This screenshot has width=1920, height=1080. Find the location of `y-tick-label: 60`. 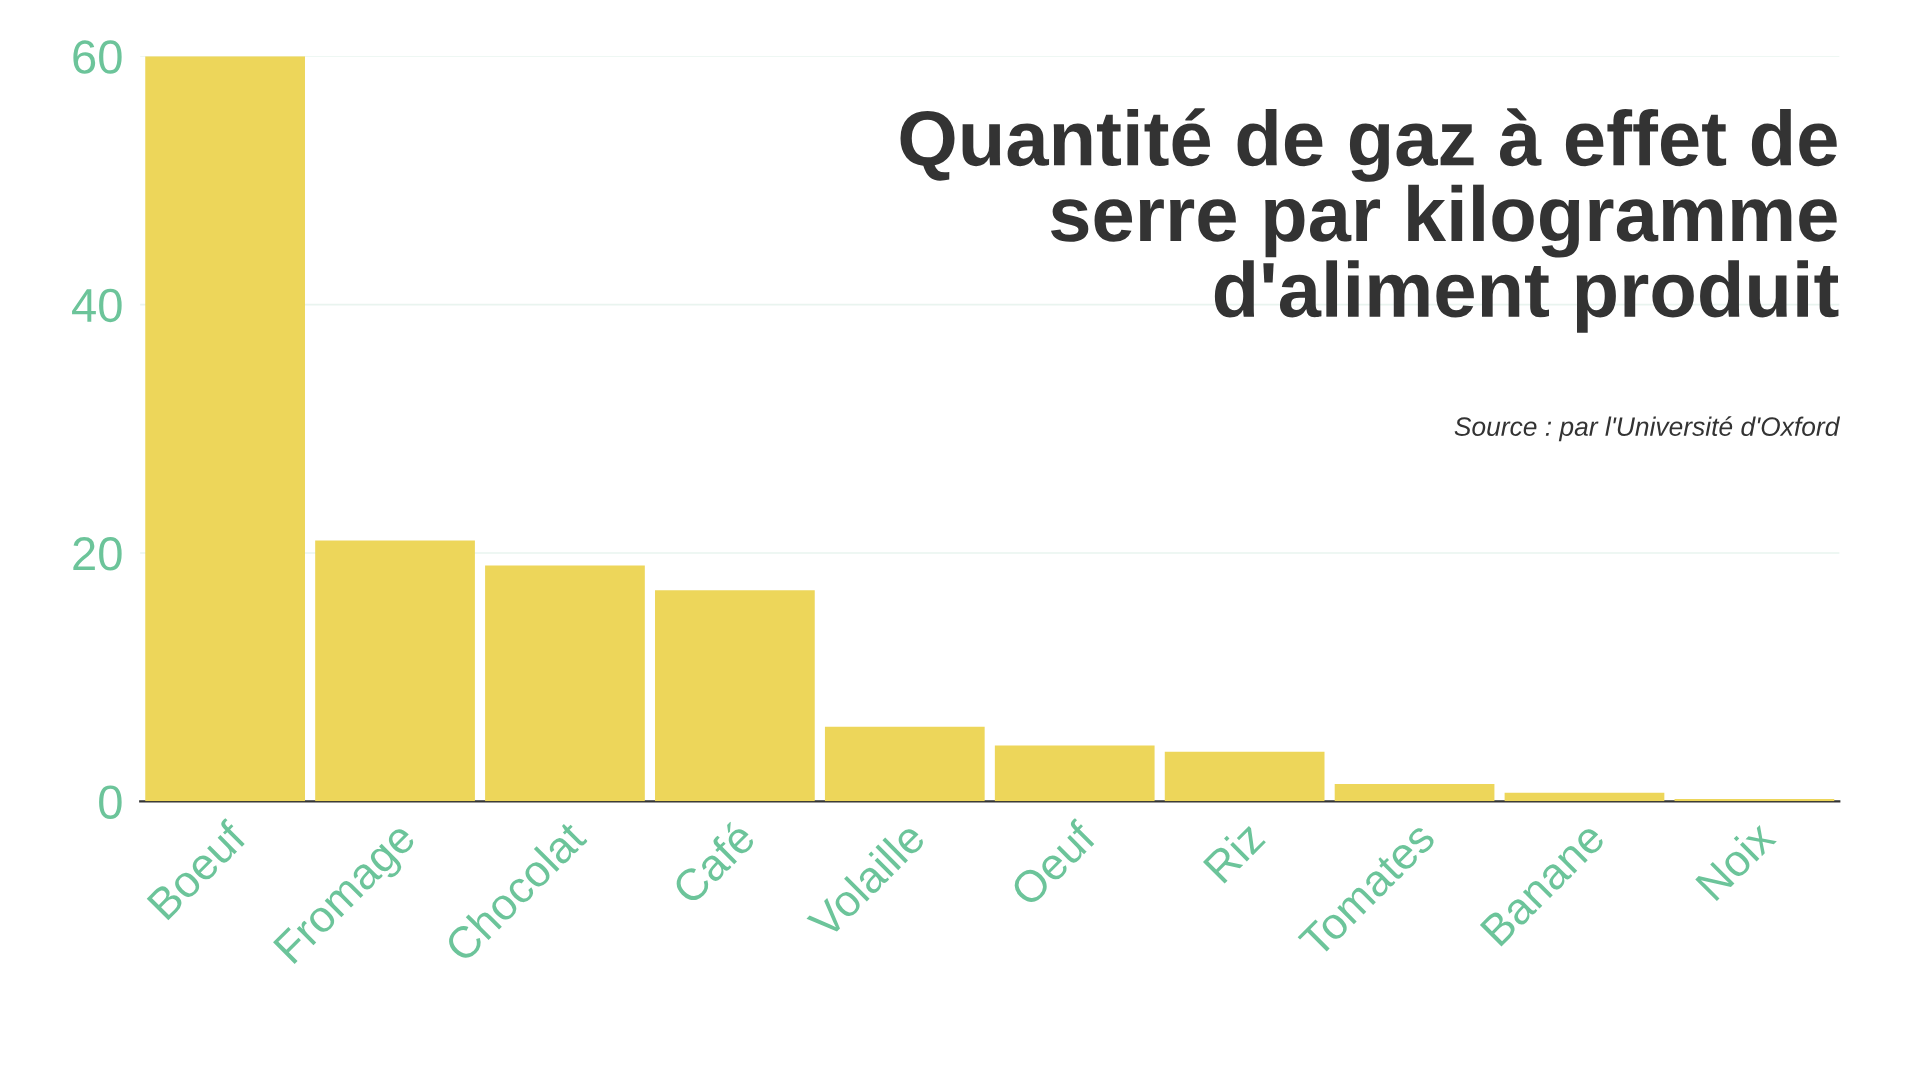

y-tick-label: 60 is located at coordinates (97, 57).